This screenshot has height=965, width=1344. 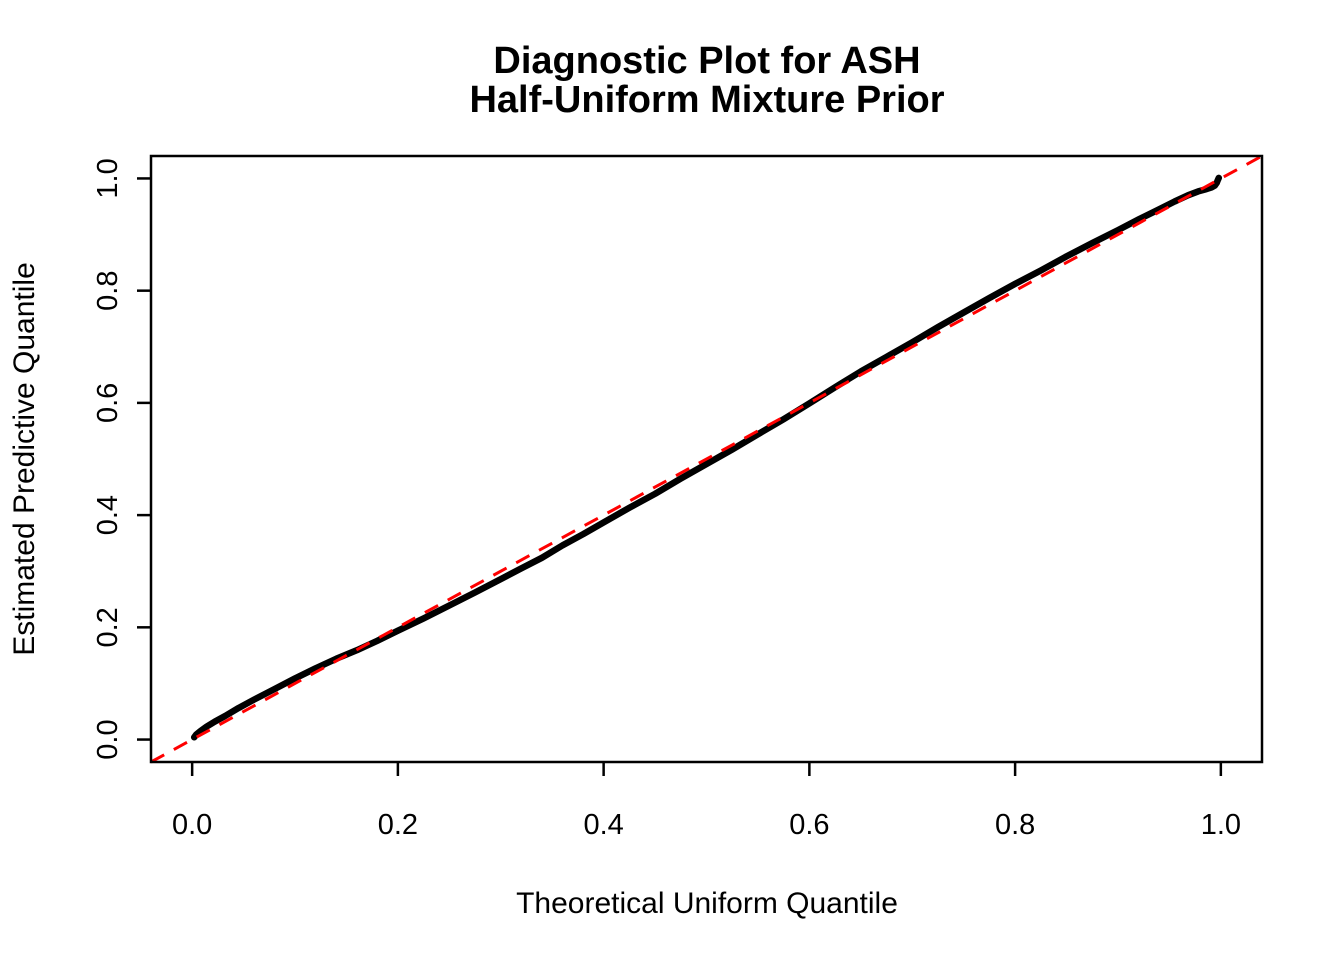 I want to click on y-tick-label: 0.0, so click(x=108, y=739).